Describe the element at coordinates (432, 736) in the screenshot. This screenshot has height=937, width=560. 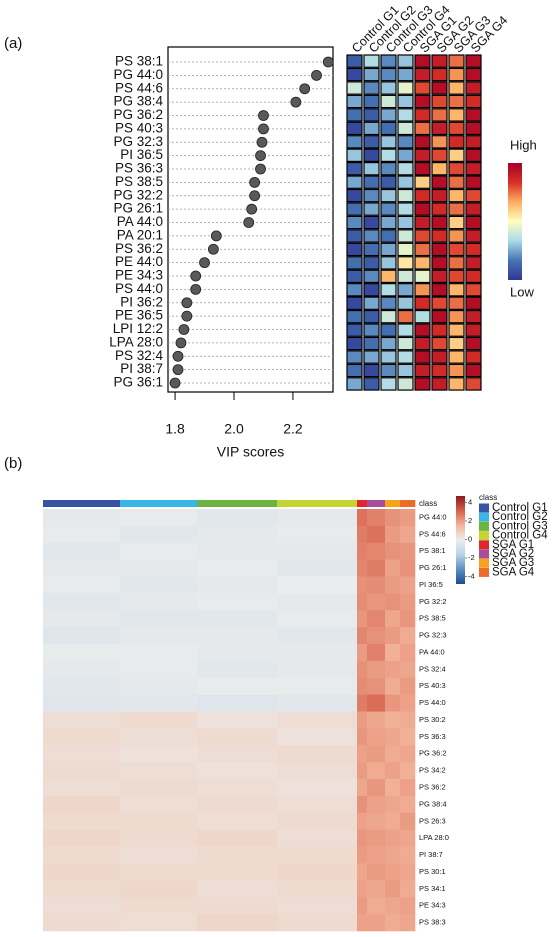
I see `row-label: PS 36:3` at that location.